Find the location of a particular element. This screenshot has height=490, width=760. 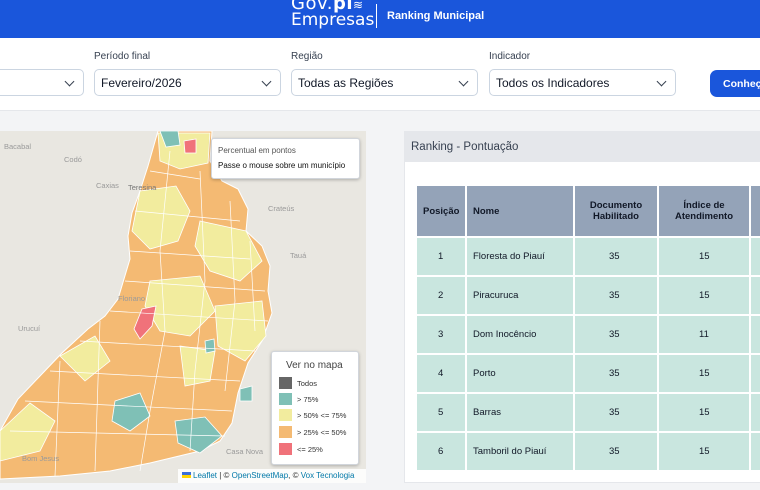

logo-text-empresas: Empresas is located at coordinates (333, 20).